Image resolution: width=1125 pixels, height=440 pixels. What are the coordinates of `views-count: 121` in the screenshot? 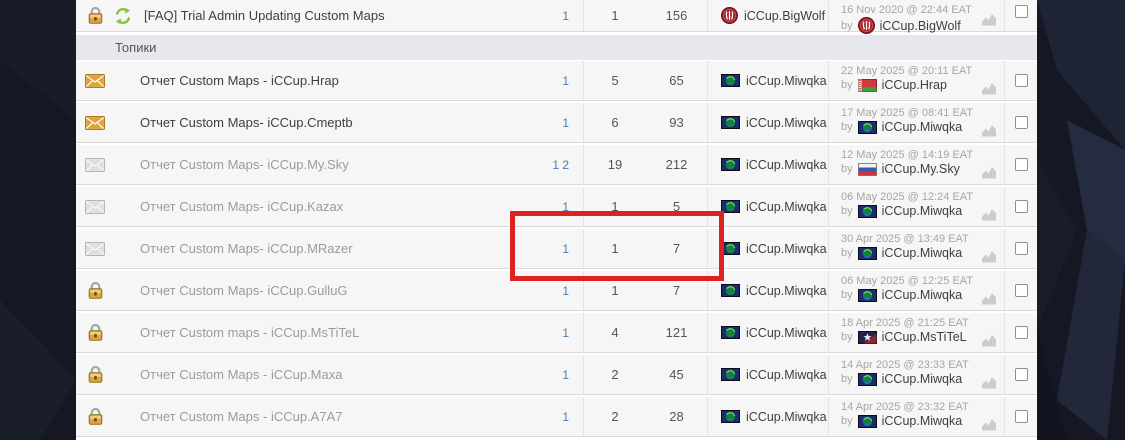 It's located at (677, 332).